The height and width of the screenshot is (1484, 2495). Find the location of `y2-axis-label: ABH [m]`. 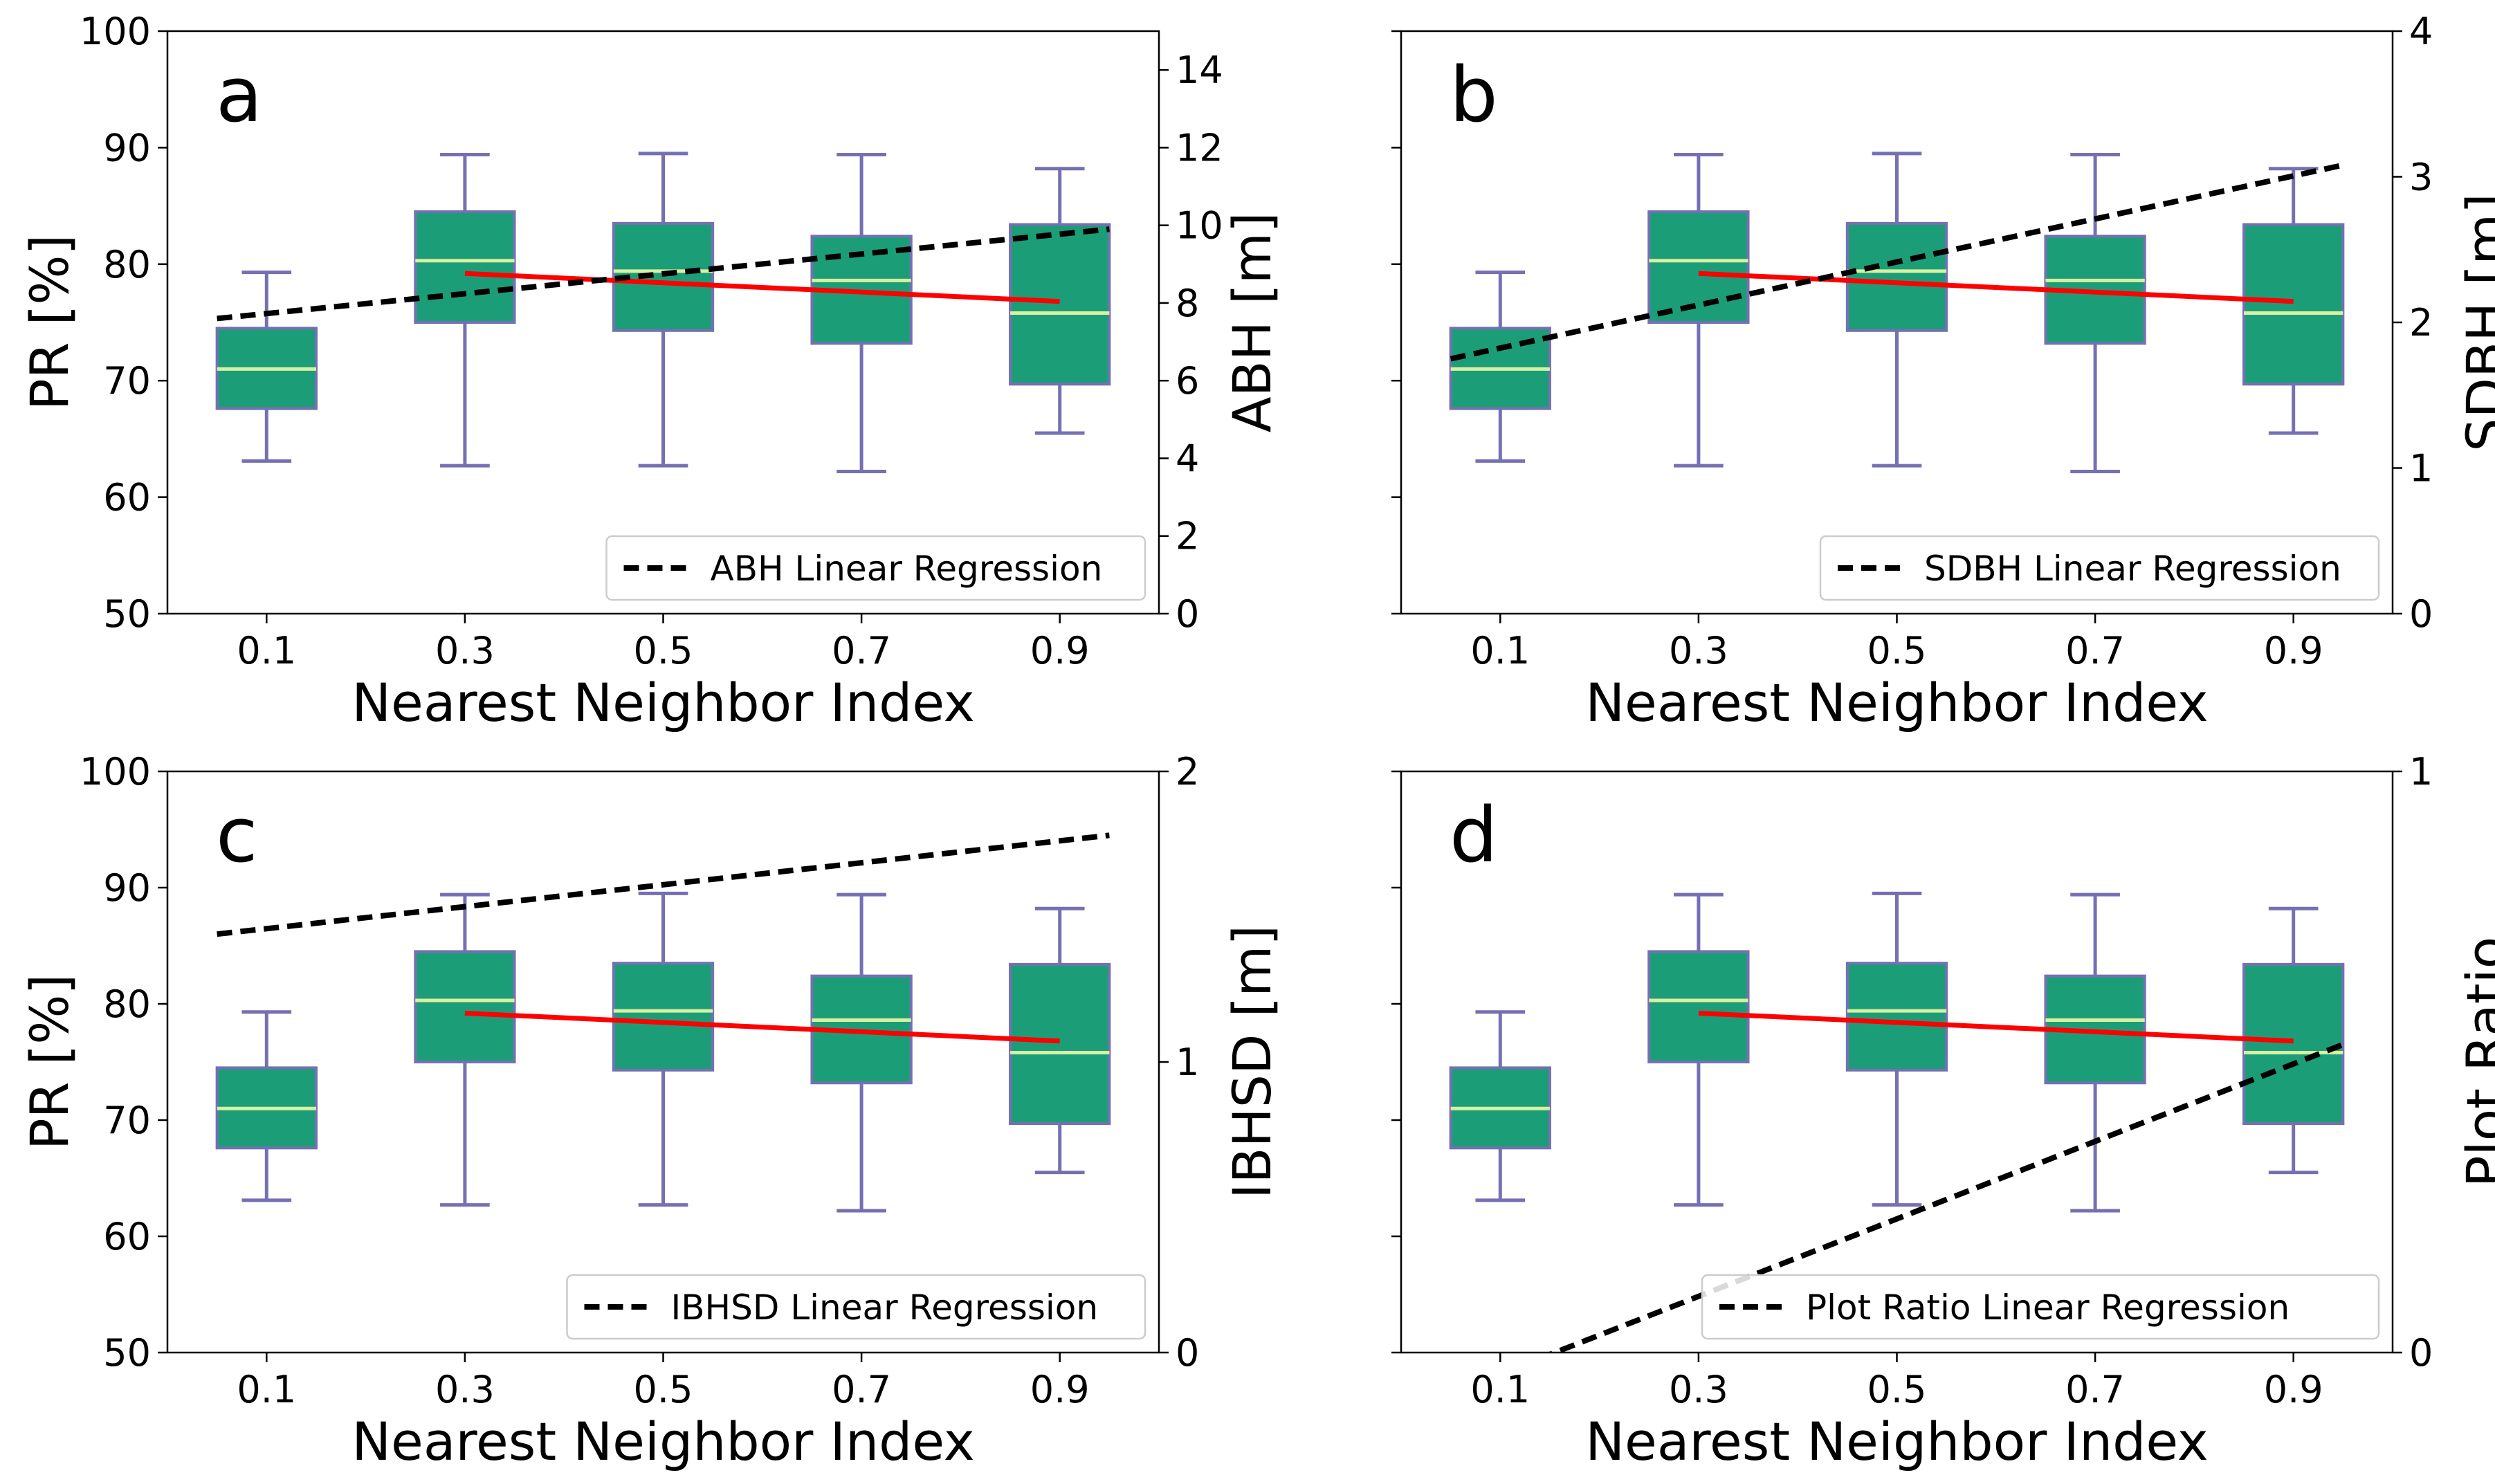

y2-axis-label: ABH [m] is located at coordinates (1252, 322).